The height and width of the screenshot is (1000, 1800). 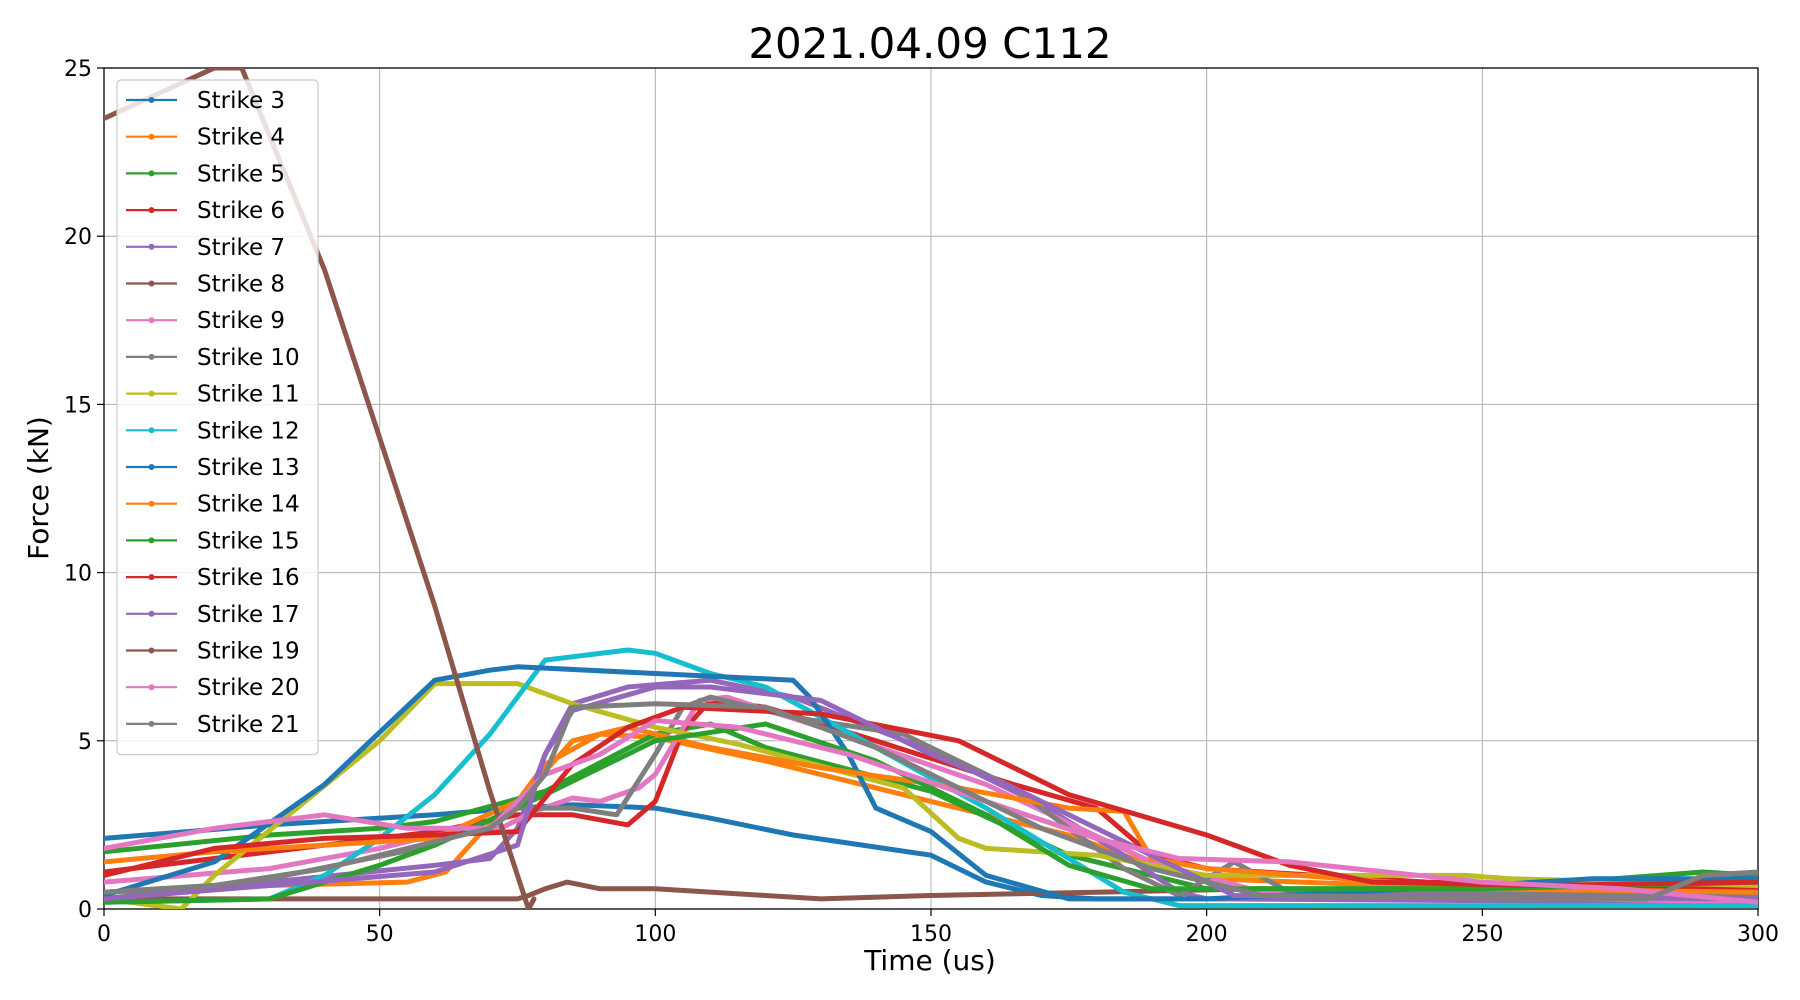 I want to click on y-tick-label: 10, so click(x=78, y=574).